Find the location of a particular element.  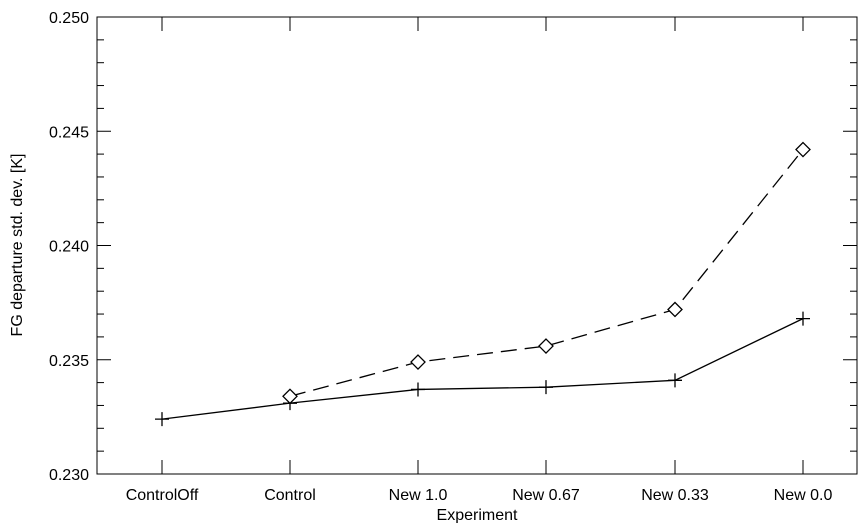

x-tick-label: New 0.67 is located at coordinates (546, 495).